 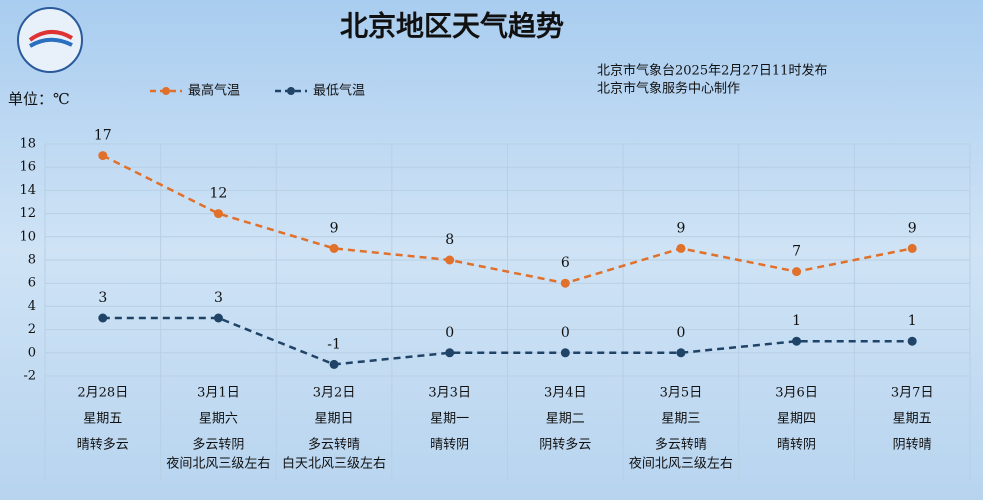 What do you see at coordinates (32, 260) in the screenshot?
I see `y-tick-label: 8` at bounding box center [32, 260].